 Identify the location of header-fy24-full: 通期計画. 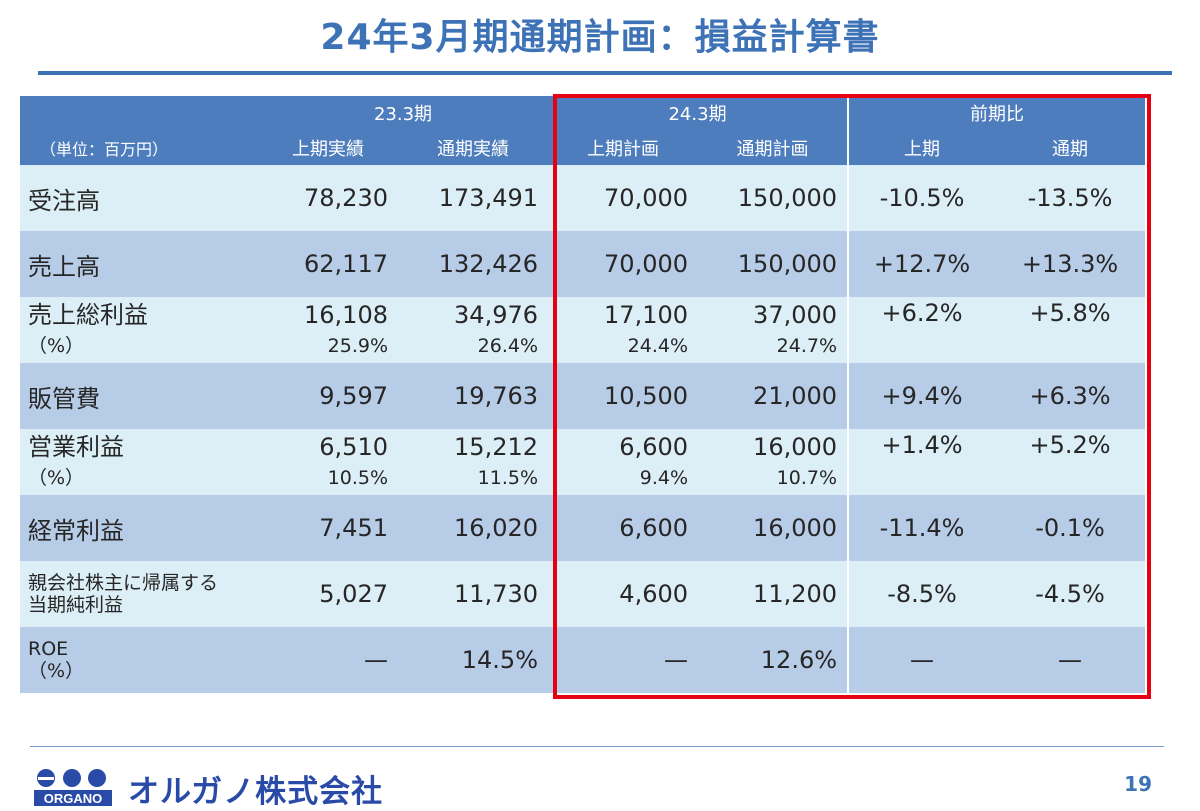
(773, 147).